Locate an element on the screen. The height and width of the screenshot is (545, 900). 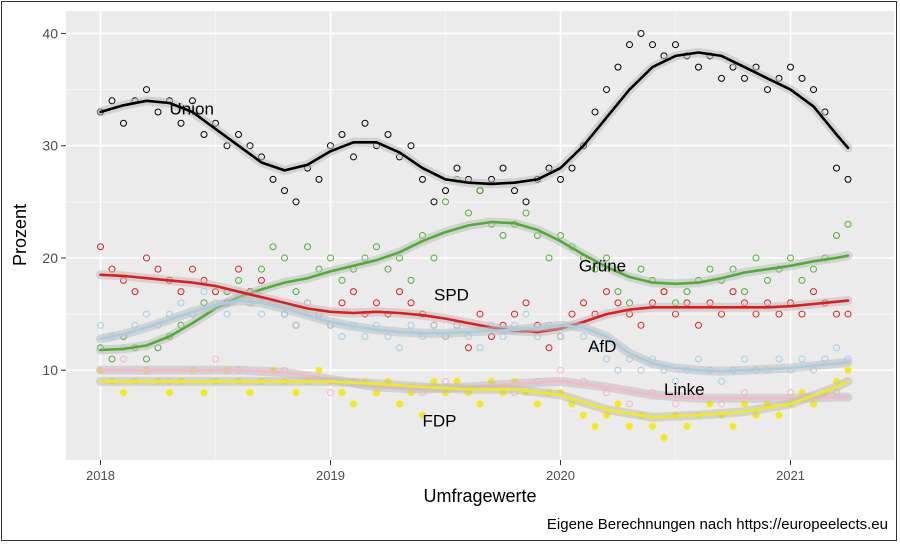
fdp-label: FDP is located at coordinates (440, 420).